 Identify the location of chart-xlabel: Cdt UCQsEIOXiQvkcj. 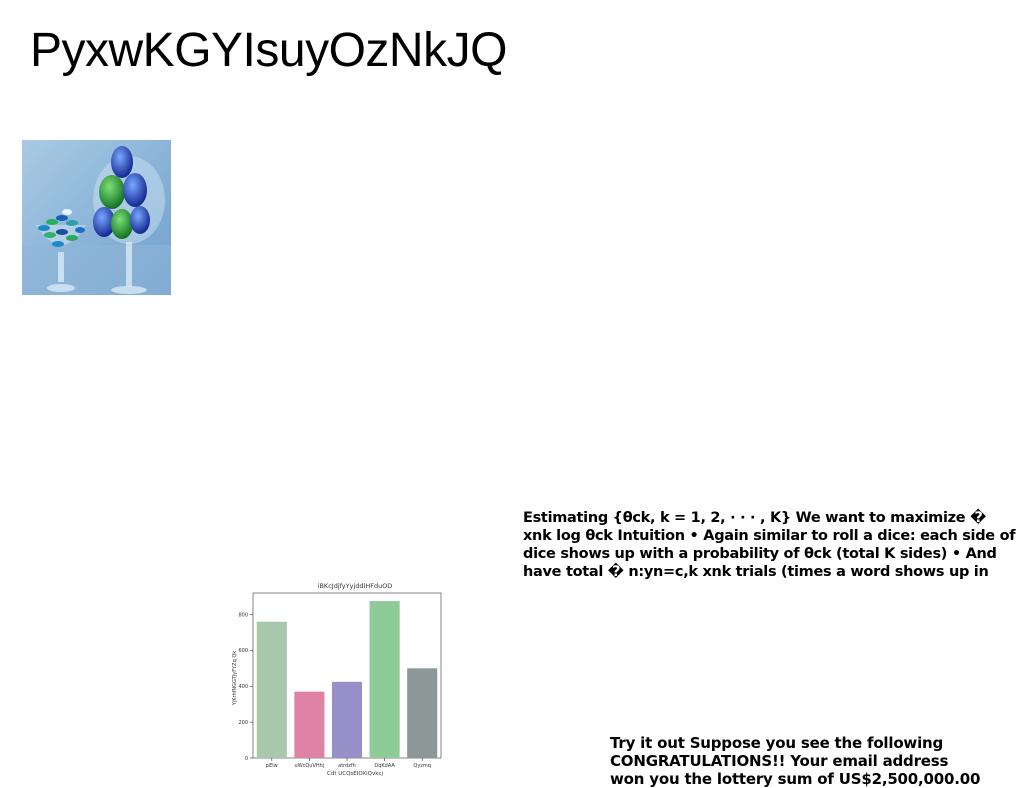
(355, 774).